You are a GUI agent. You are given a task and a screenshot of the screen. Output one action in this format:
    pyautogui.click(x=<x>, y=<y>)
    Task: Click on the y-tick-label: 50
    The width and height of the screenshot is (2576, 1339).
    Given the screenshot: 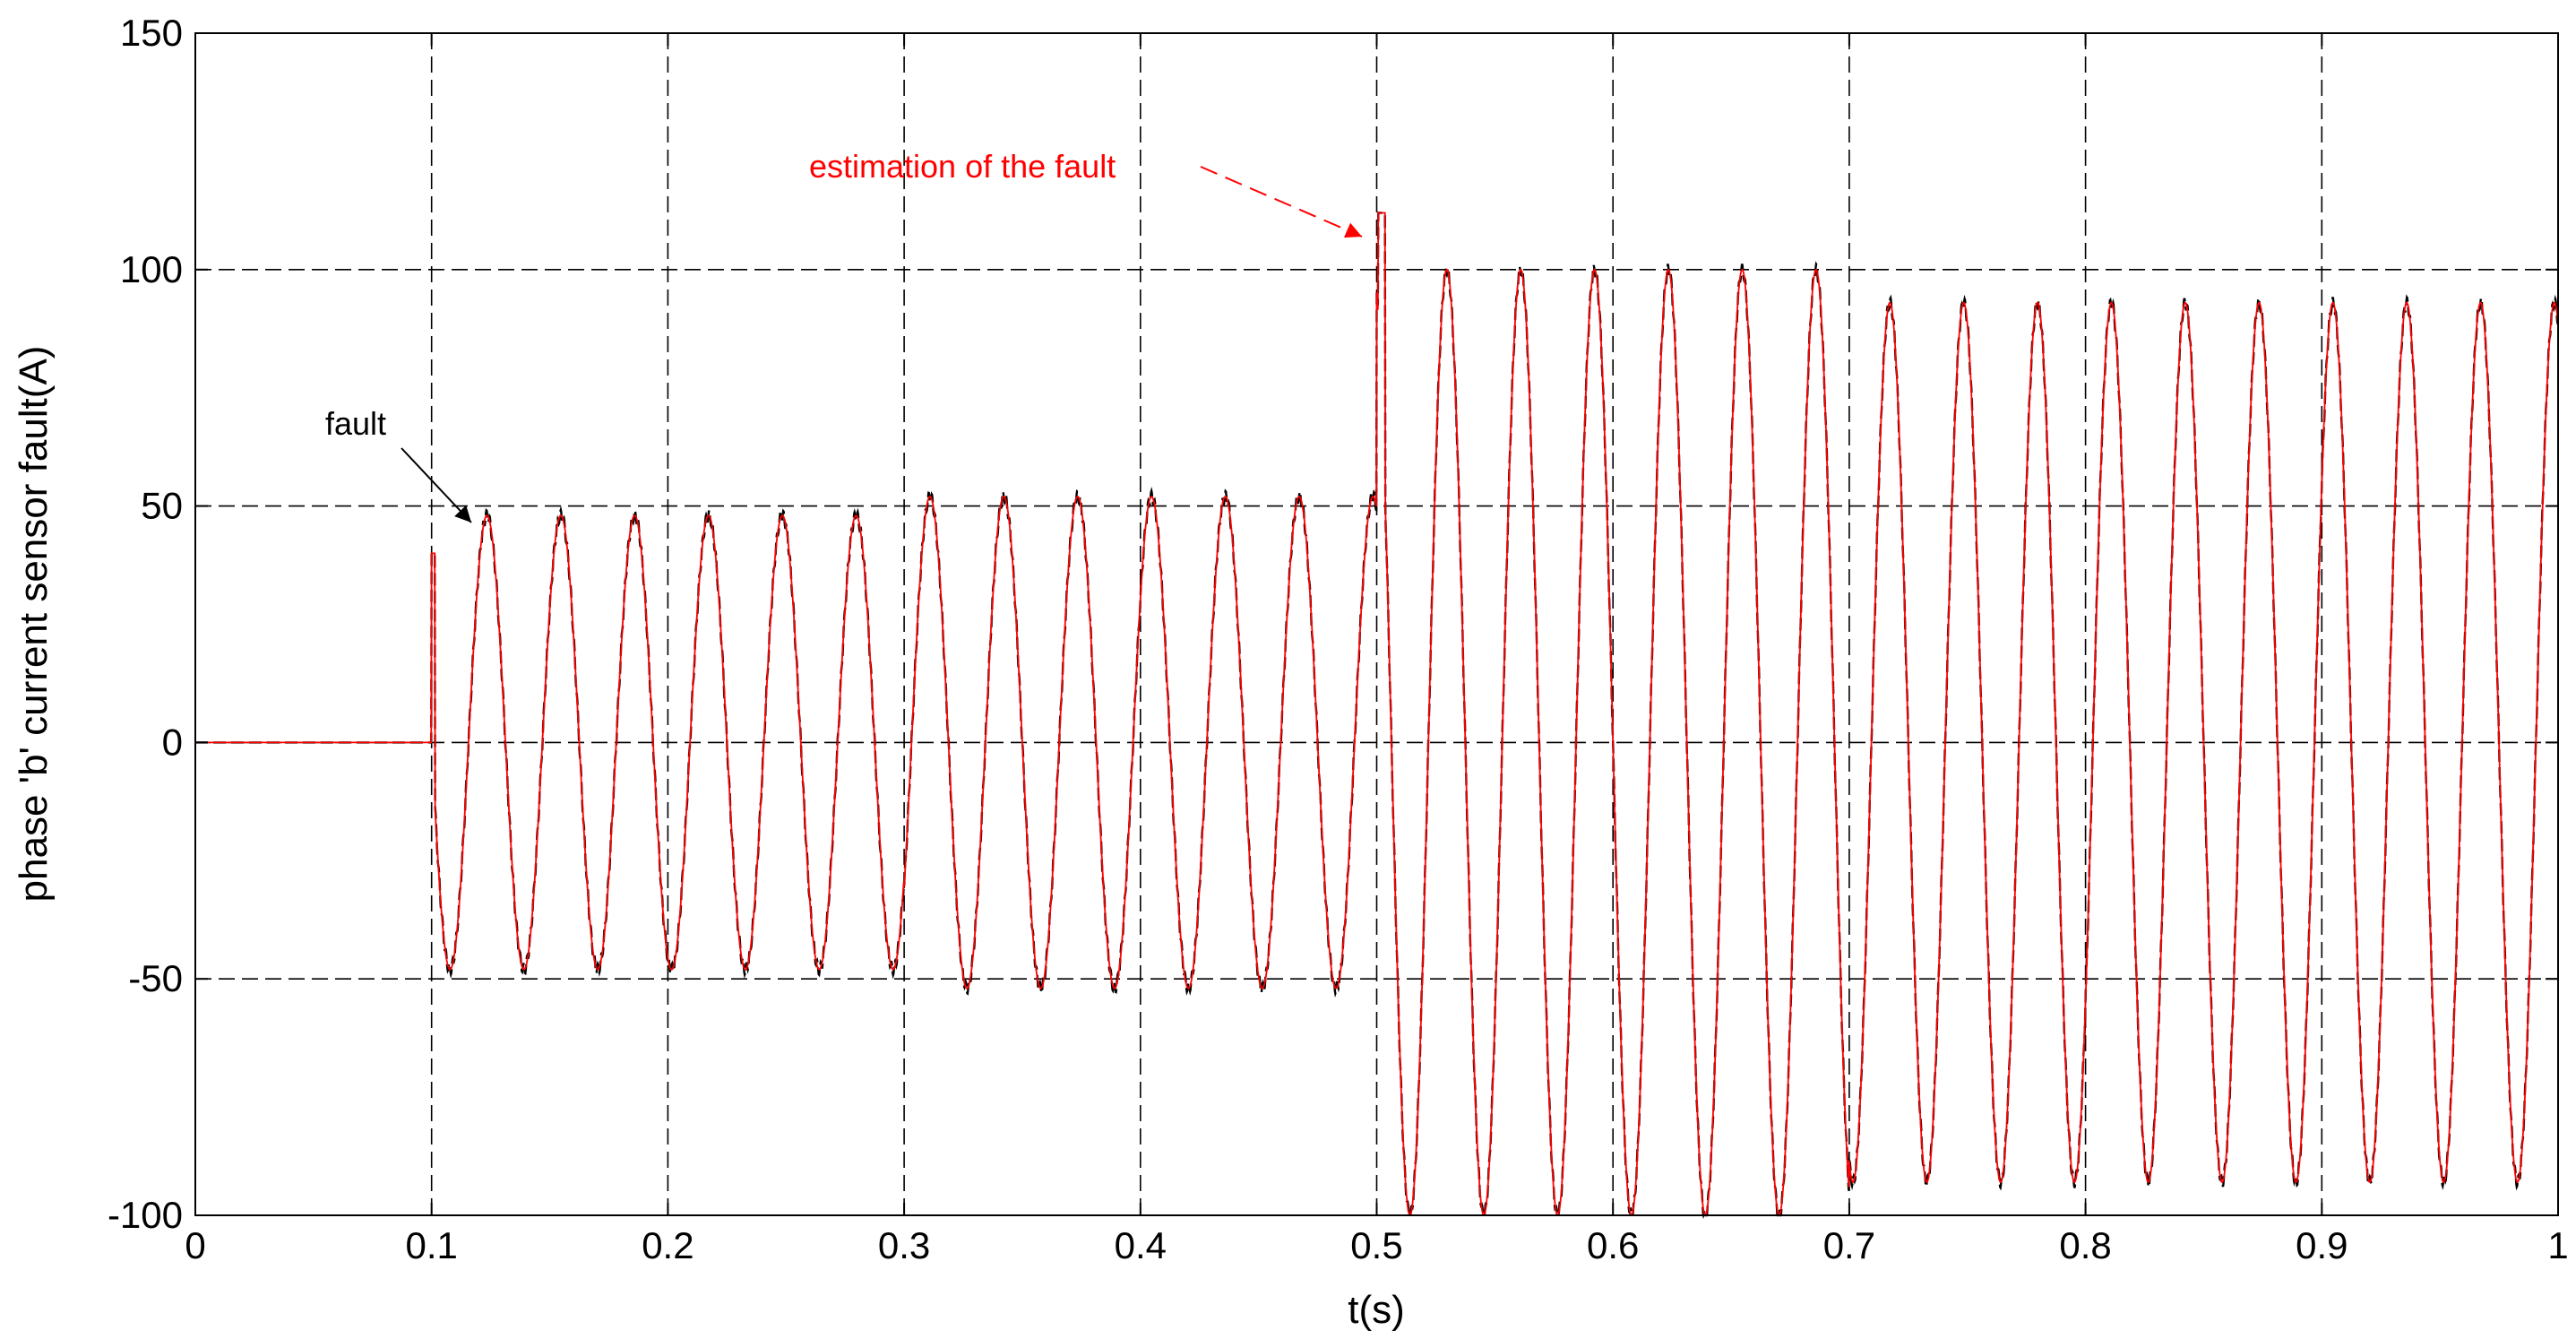 What is the action you would take?
    pyautogui.click(x=162, y=506)
    